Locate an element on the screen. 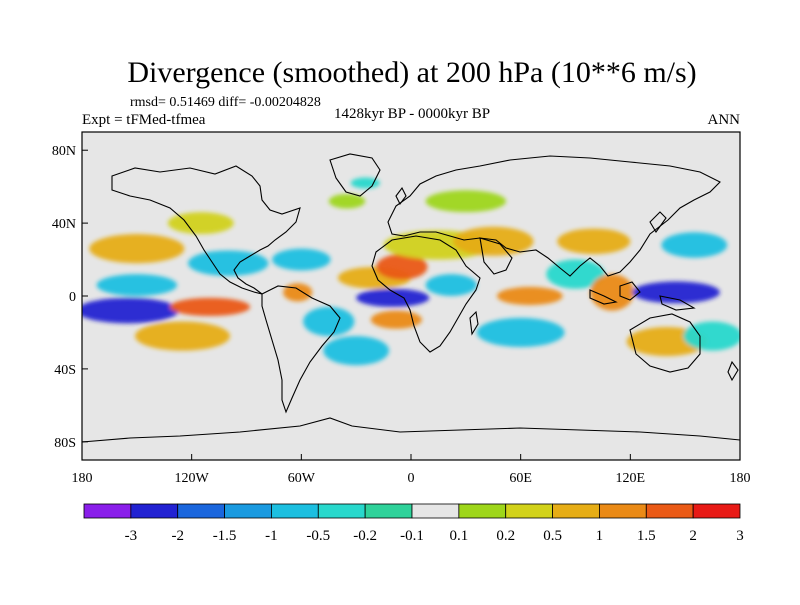  rmsd-diff-stats: rmsd= 0.51469 diff= -0.00204828 is located at coordinates (225, 102).